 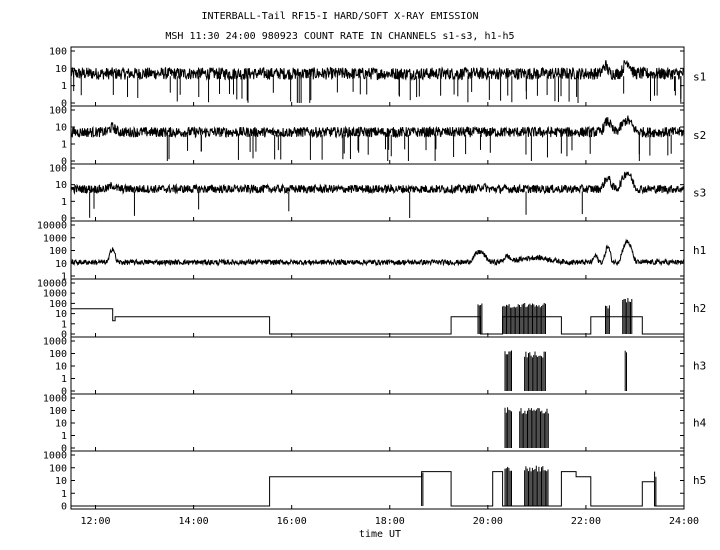 I want to click on x-tick-label: 18:00, so click(x=390, y=521).